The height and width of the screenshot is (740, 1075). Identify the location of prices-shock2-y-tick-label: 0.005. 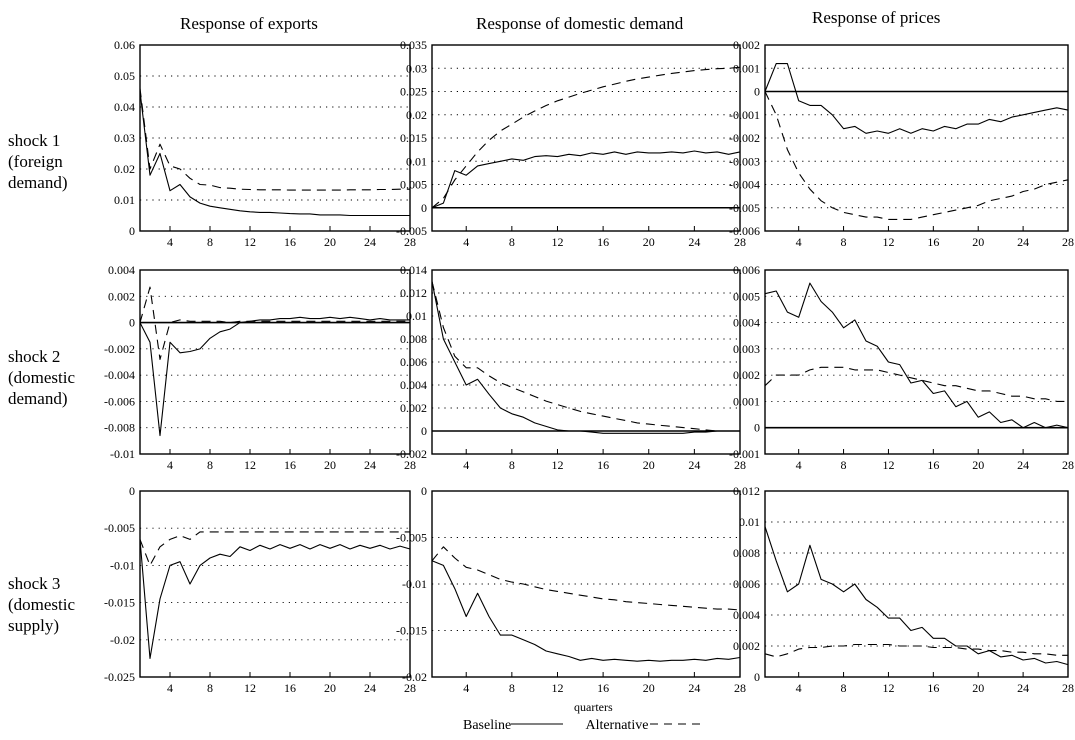
(746, 296).